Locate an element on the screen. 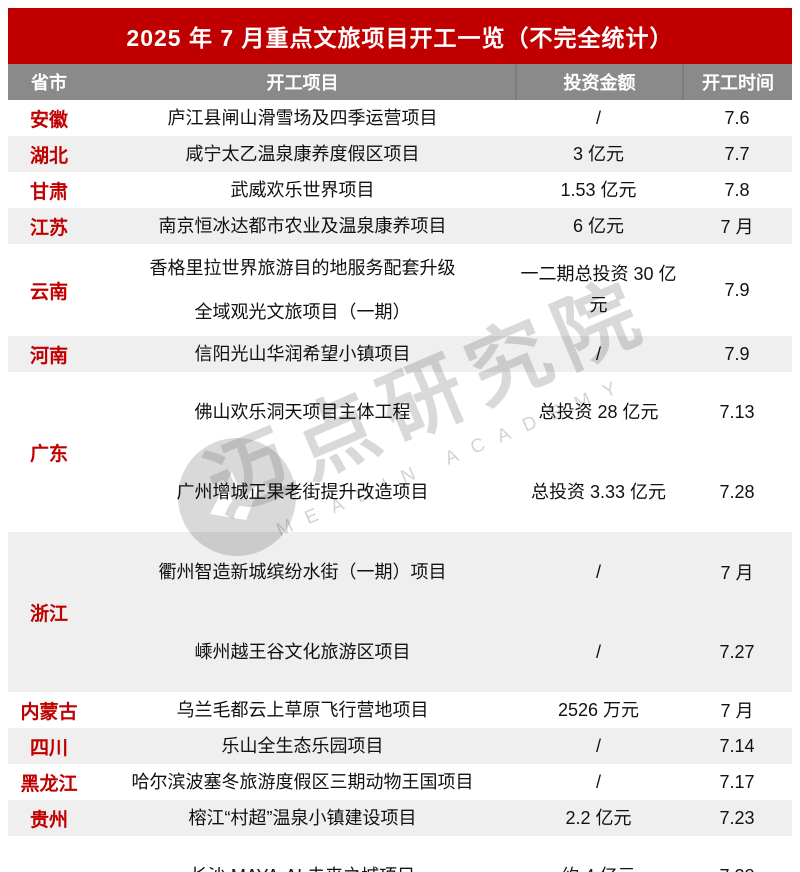  project-line: 全域观光文旅项目（一期） is located at coordinates (302, 311).